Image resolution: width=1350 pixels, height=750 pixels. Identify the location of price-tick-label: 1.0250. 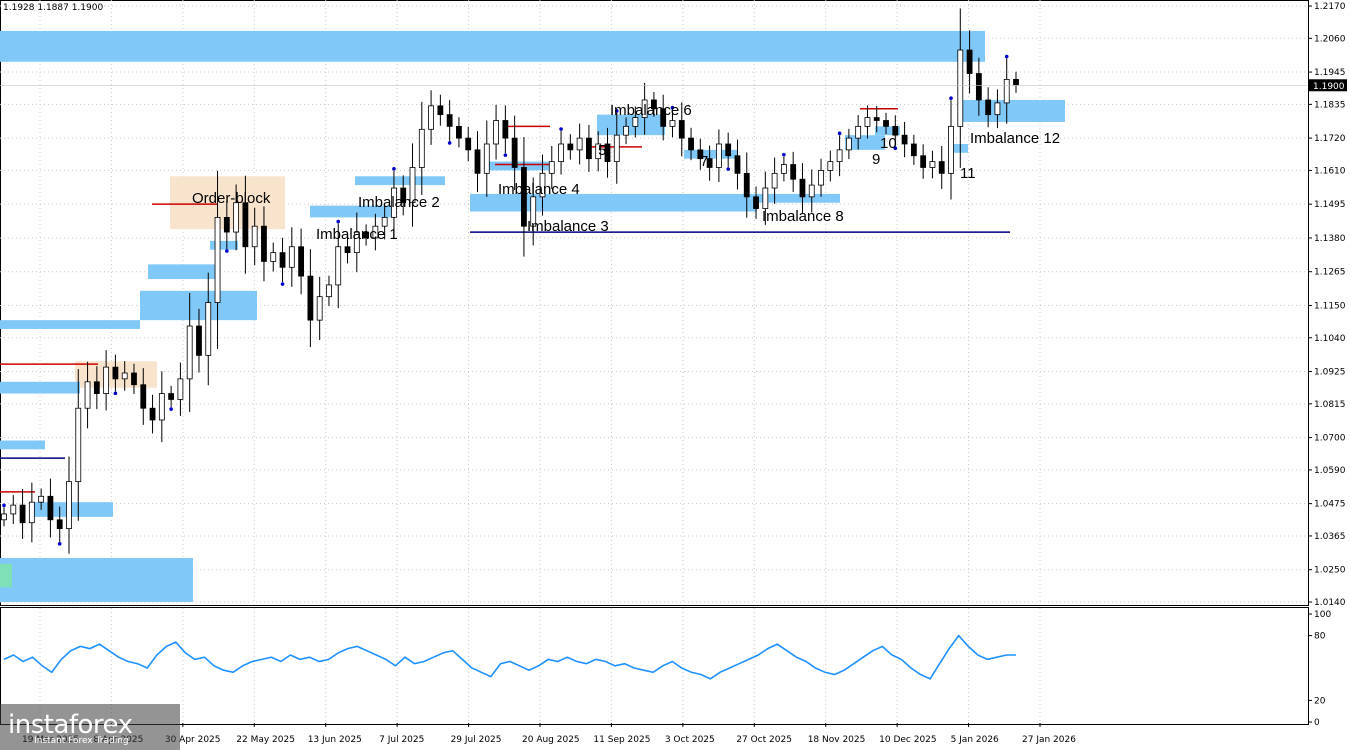
(1330, 571).